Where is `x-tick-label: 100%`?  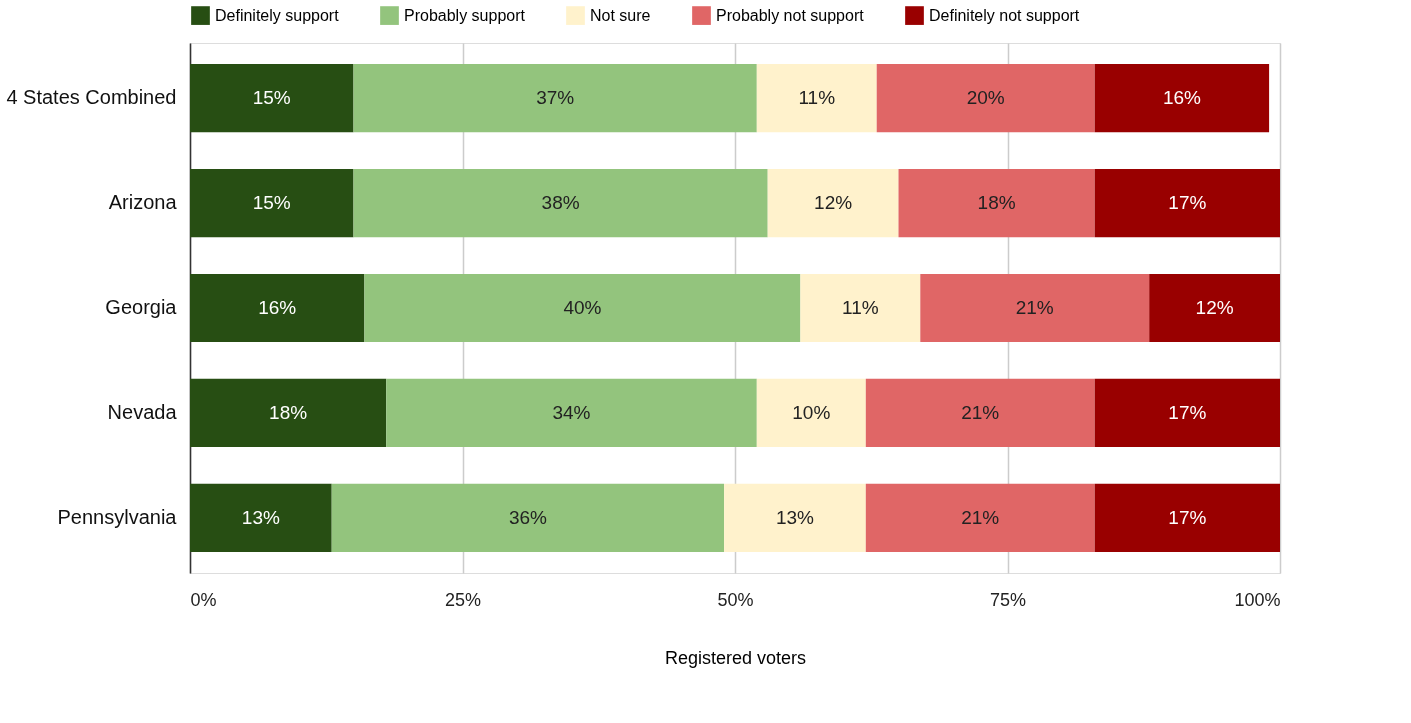
x-tick-label: 100% is located at coordinates (1257, 599).